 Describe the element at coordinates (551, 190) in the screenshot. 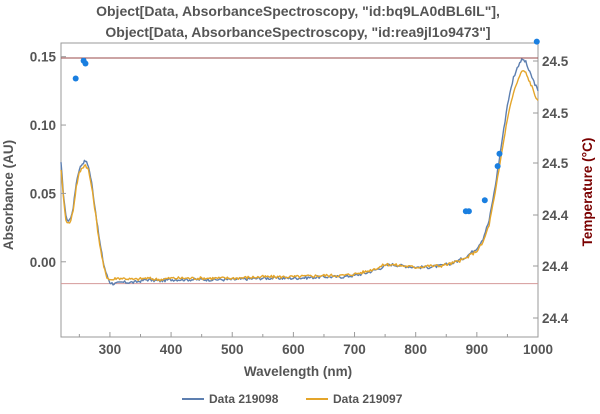

I see `y2-axis-ticks: 24.5 24.5 24.5 24.4 24.4 24.4` at that location.